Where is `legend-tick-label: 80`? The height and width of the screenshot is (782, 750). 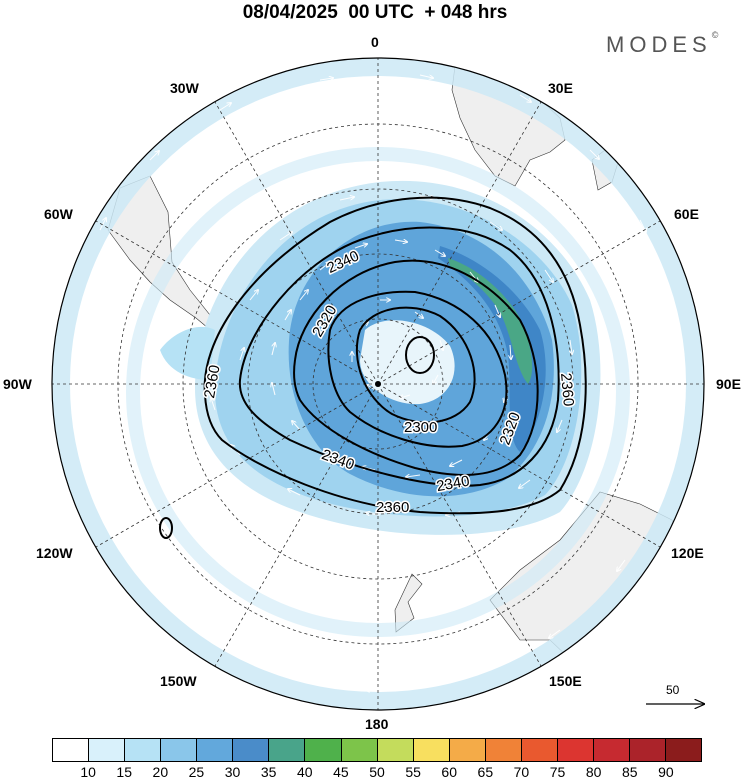 legend-tick-label: 80 is located at coordinates (593, 772).